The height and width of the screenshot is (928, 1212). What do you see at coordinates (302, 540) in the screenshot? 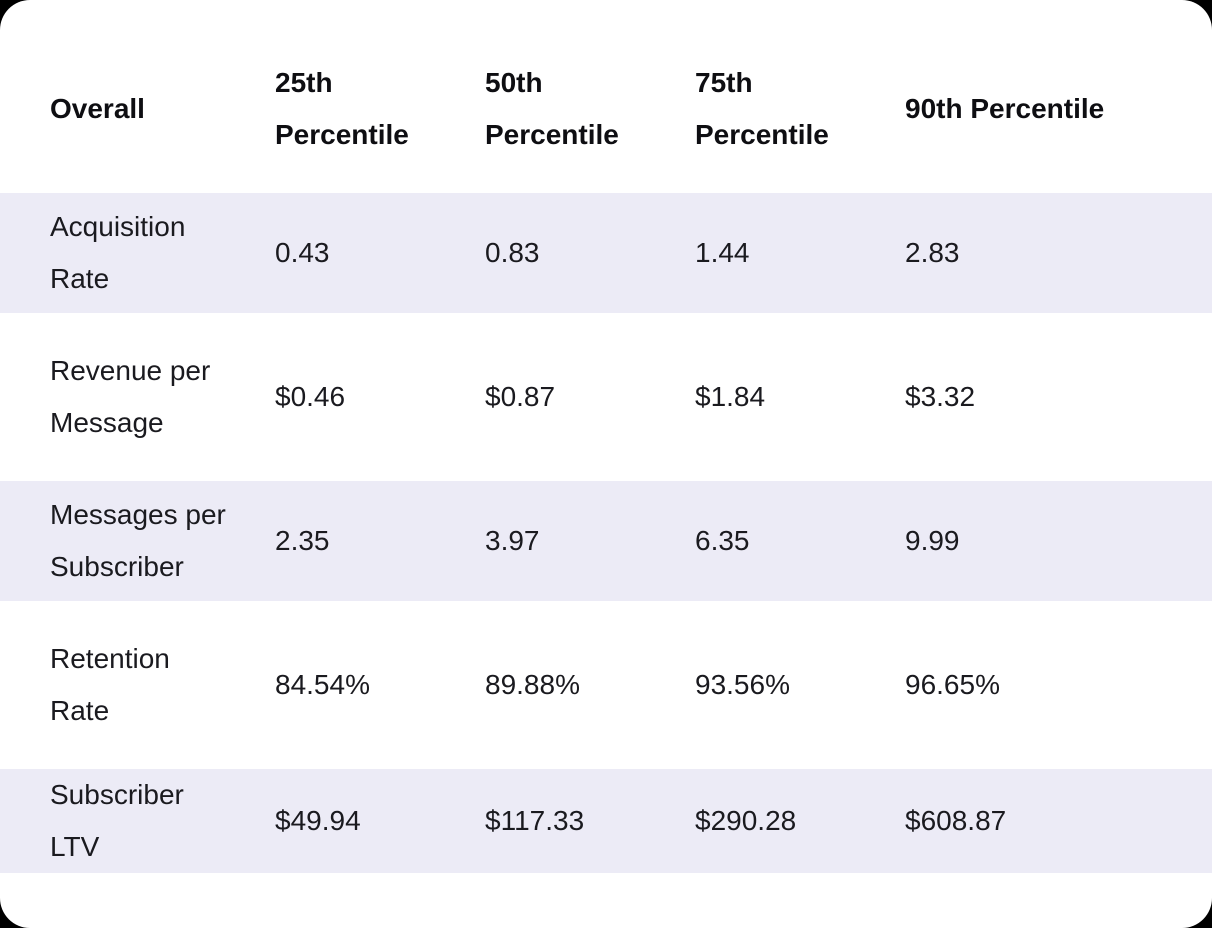
I see `cell-value: 2.35` at bounding box center [302, 540].